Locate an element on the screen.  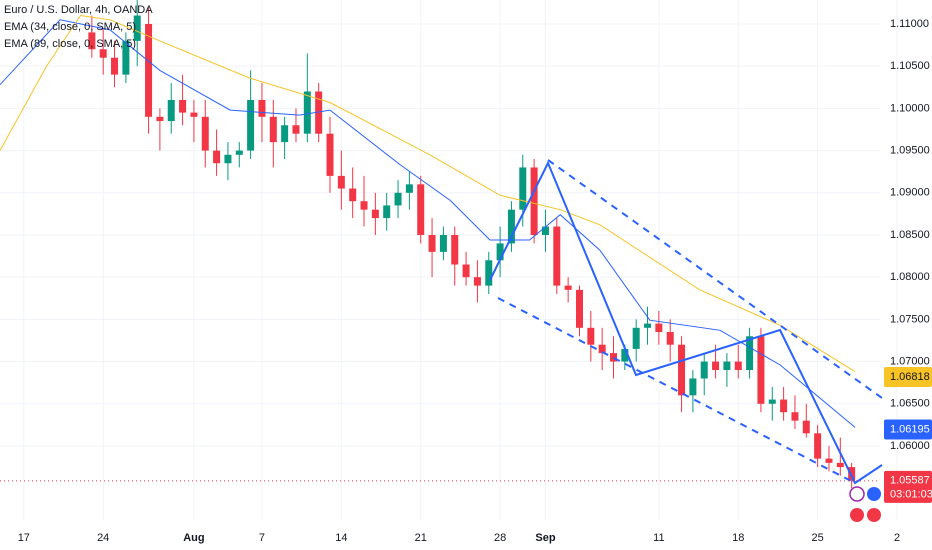
y-tick-label: 1.11000 is located at coordinates (909, 24).